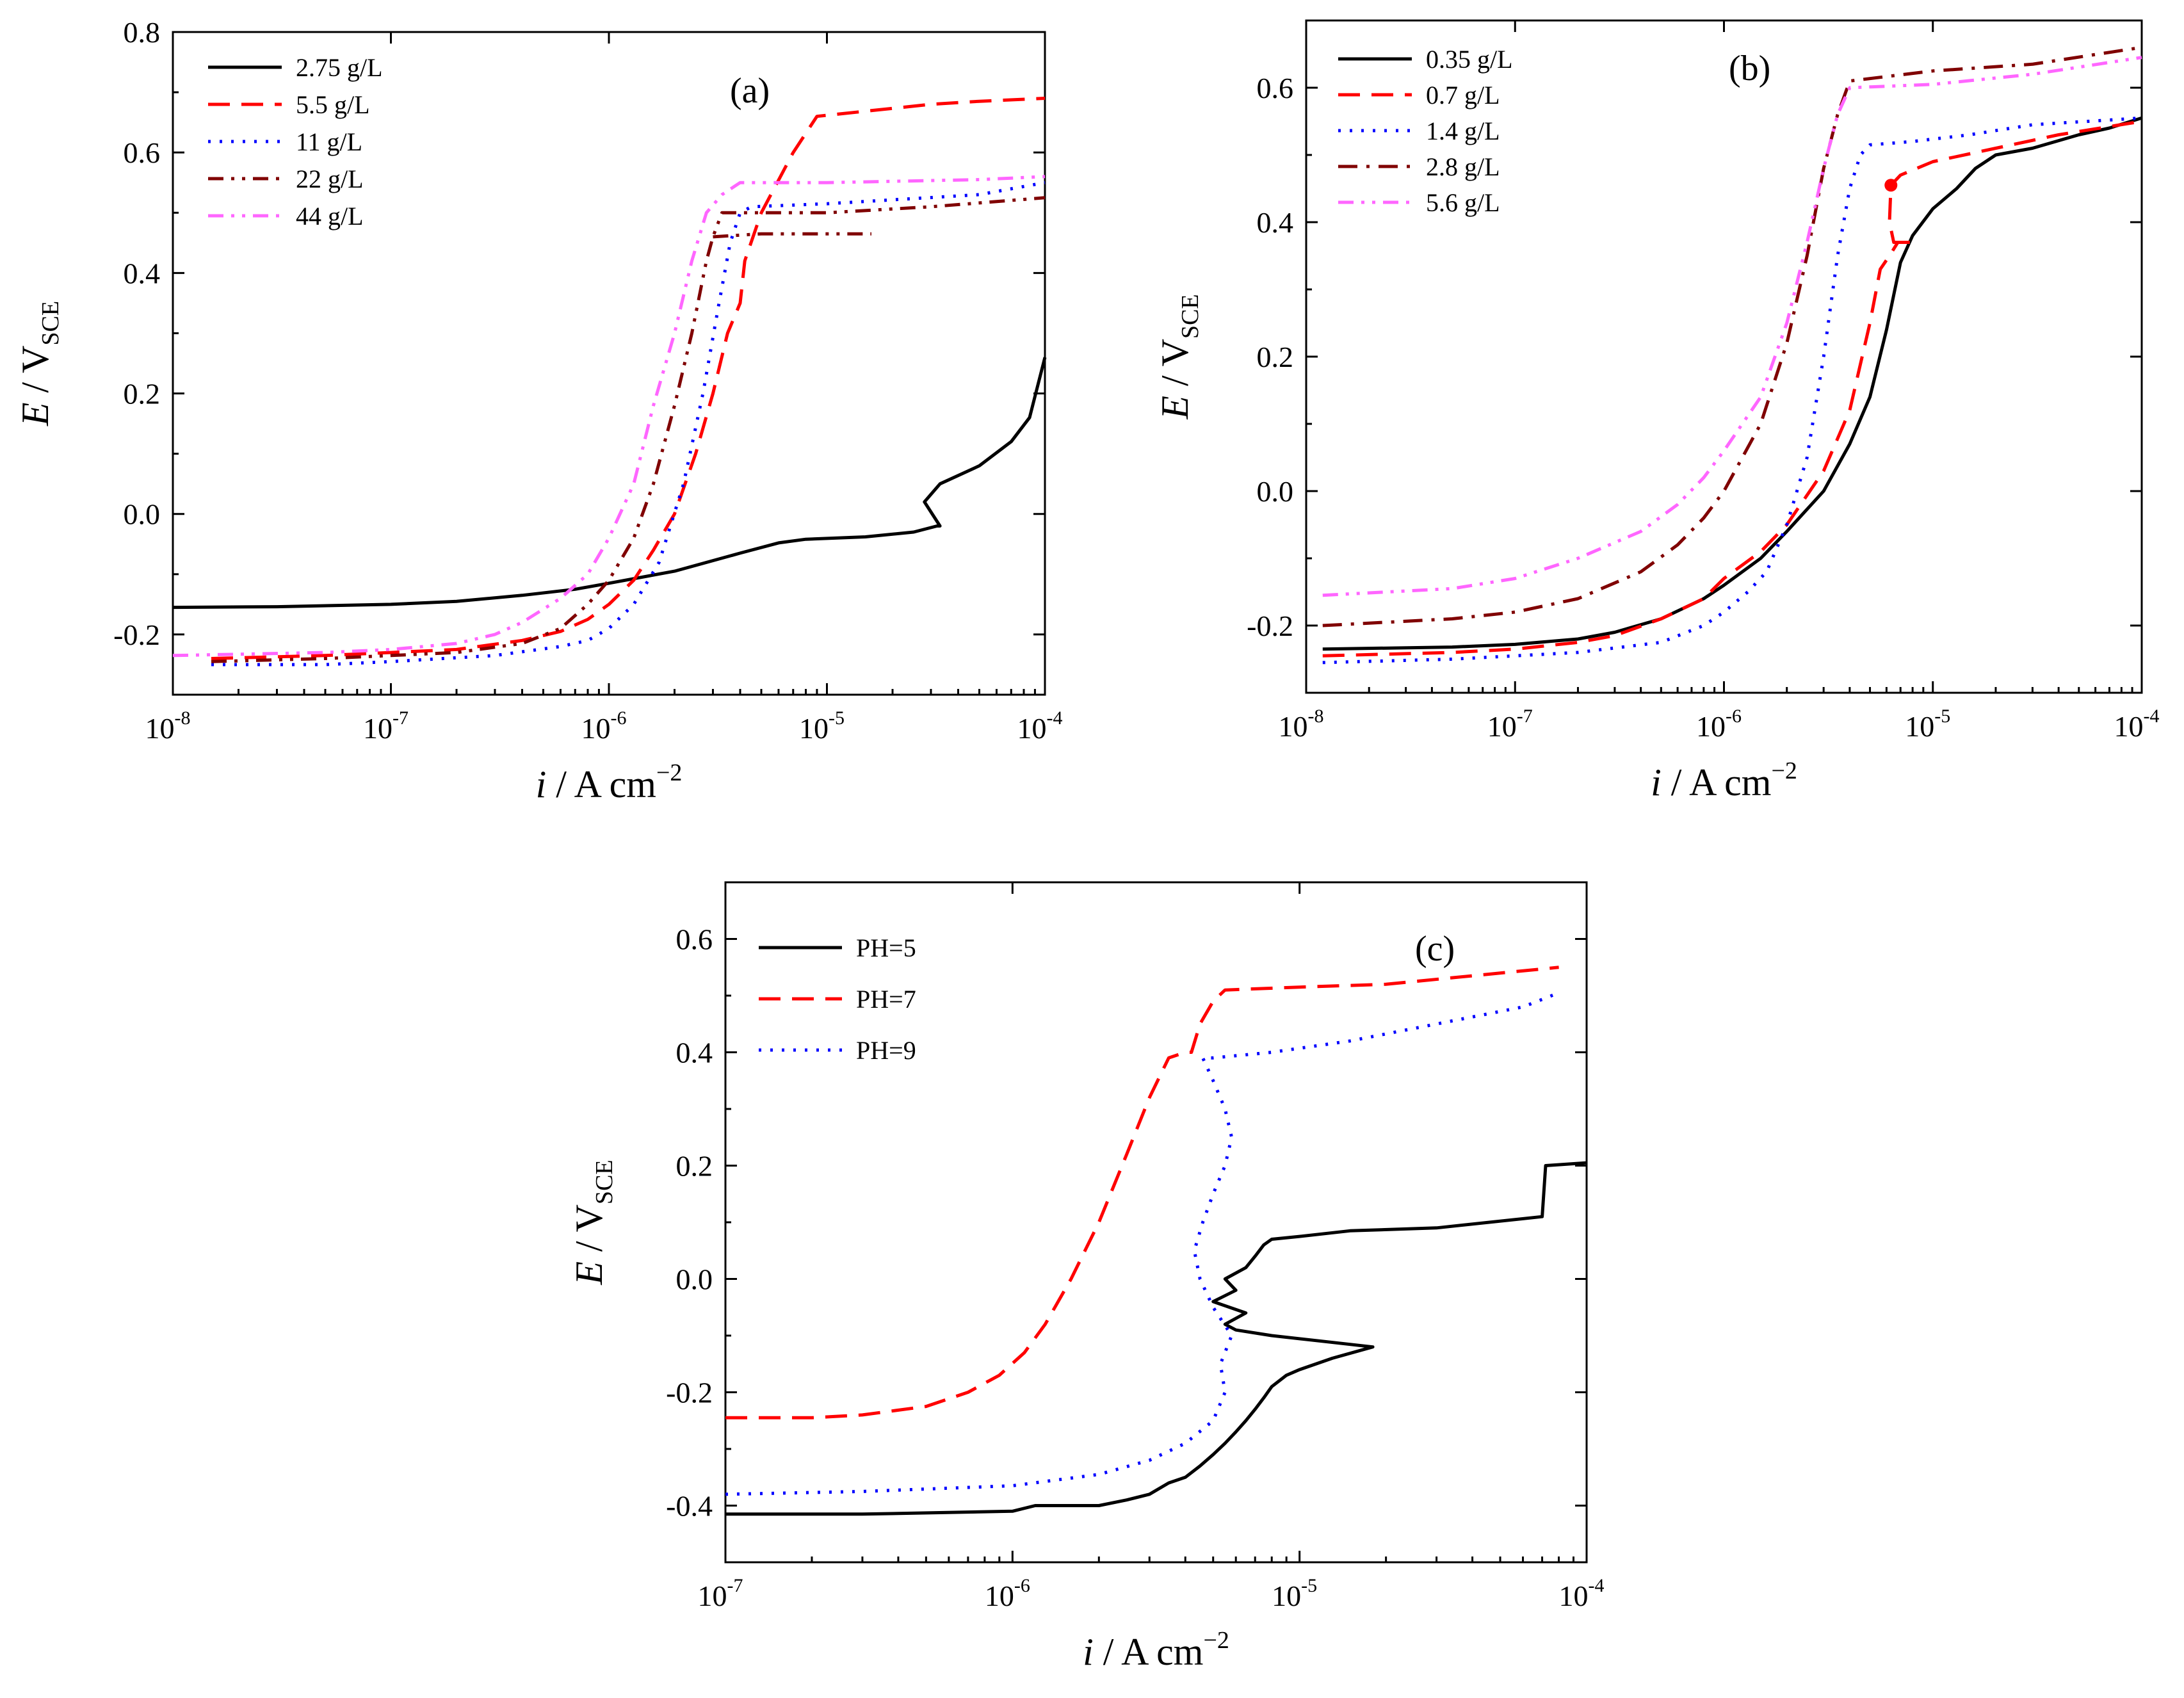 This screenshot has width=2184, height=1698. Describe the element at coordinates (1463, 202) in the screenshot. I see `legend-label: 5.6 g/L` at that location.